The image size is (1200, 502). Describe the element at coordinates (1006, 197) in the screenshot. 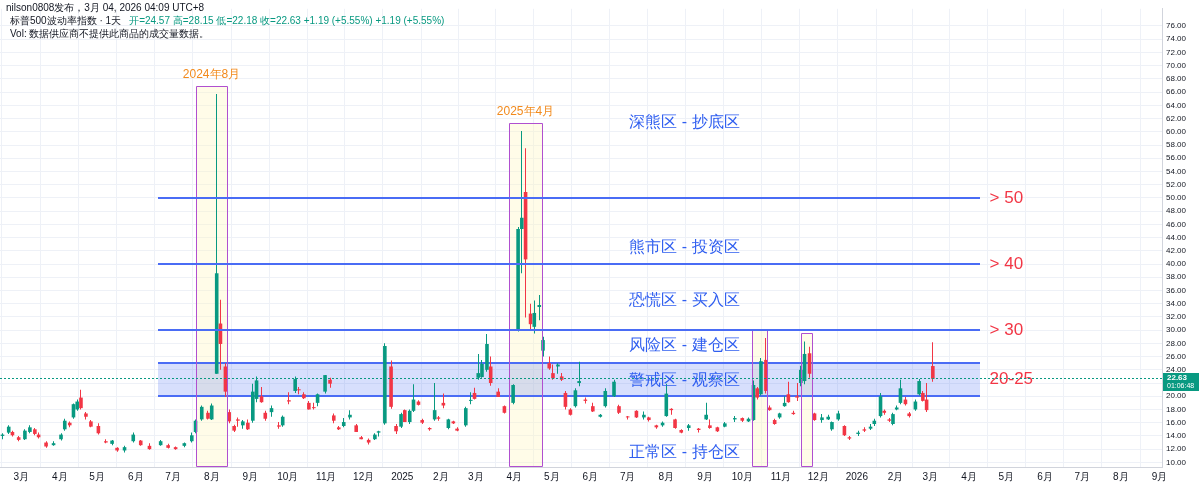

I see `ref-line-label: > 50` at that location.